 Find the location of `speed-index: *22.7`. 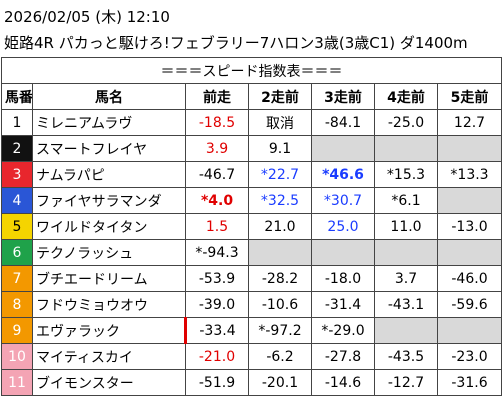

speed-index: *22.7 is located at coordinates (280, 174).